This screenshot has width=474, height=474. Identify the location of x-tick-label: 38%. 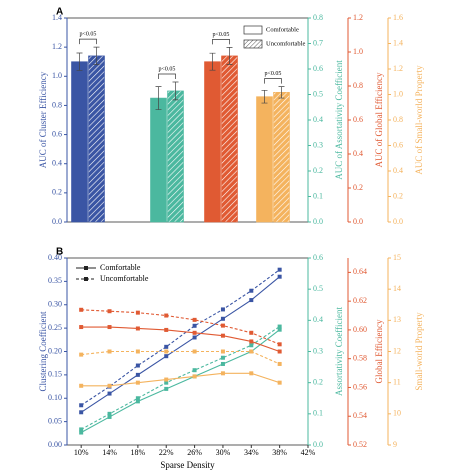
(279, 452).